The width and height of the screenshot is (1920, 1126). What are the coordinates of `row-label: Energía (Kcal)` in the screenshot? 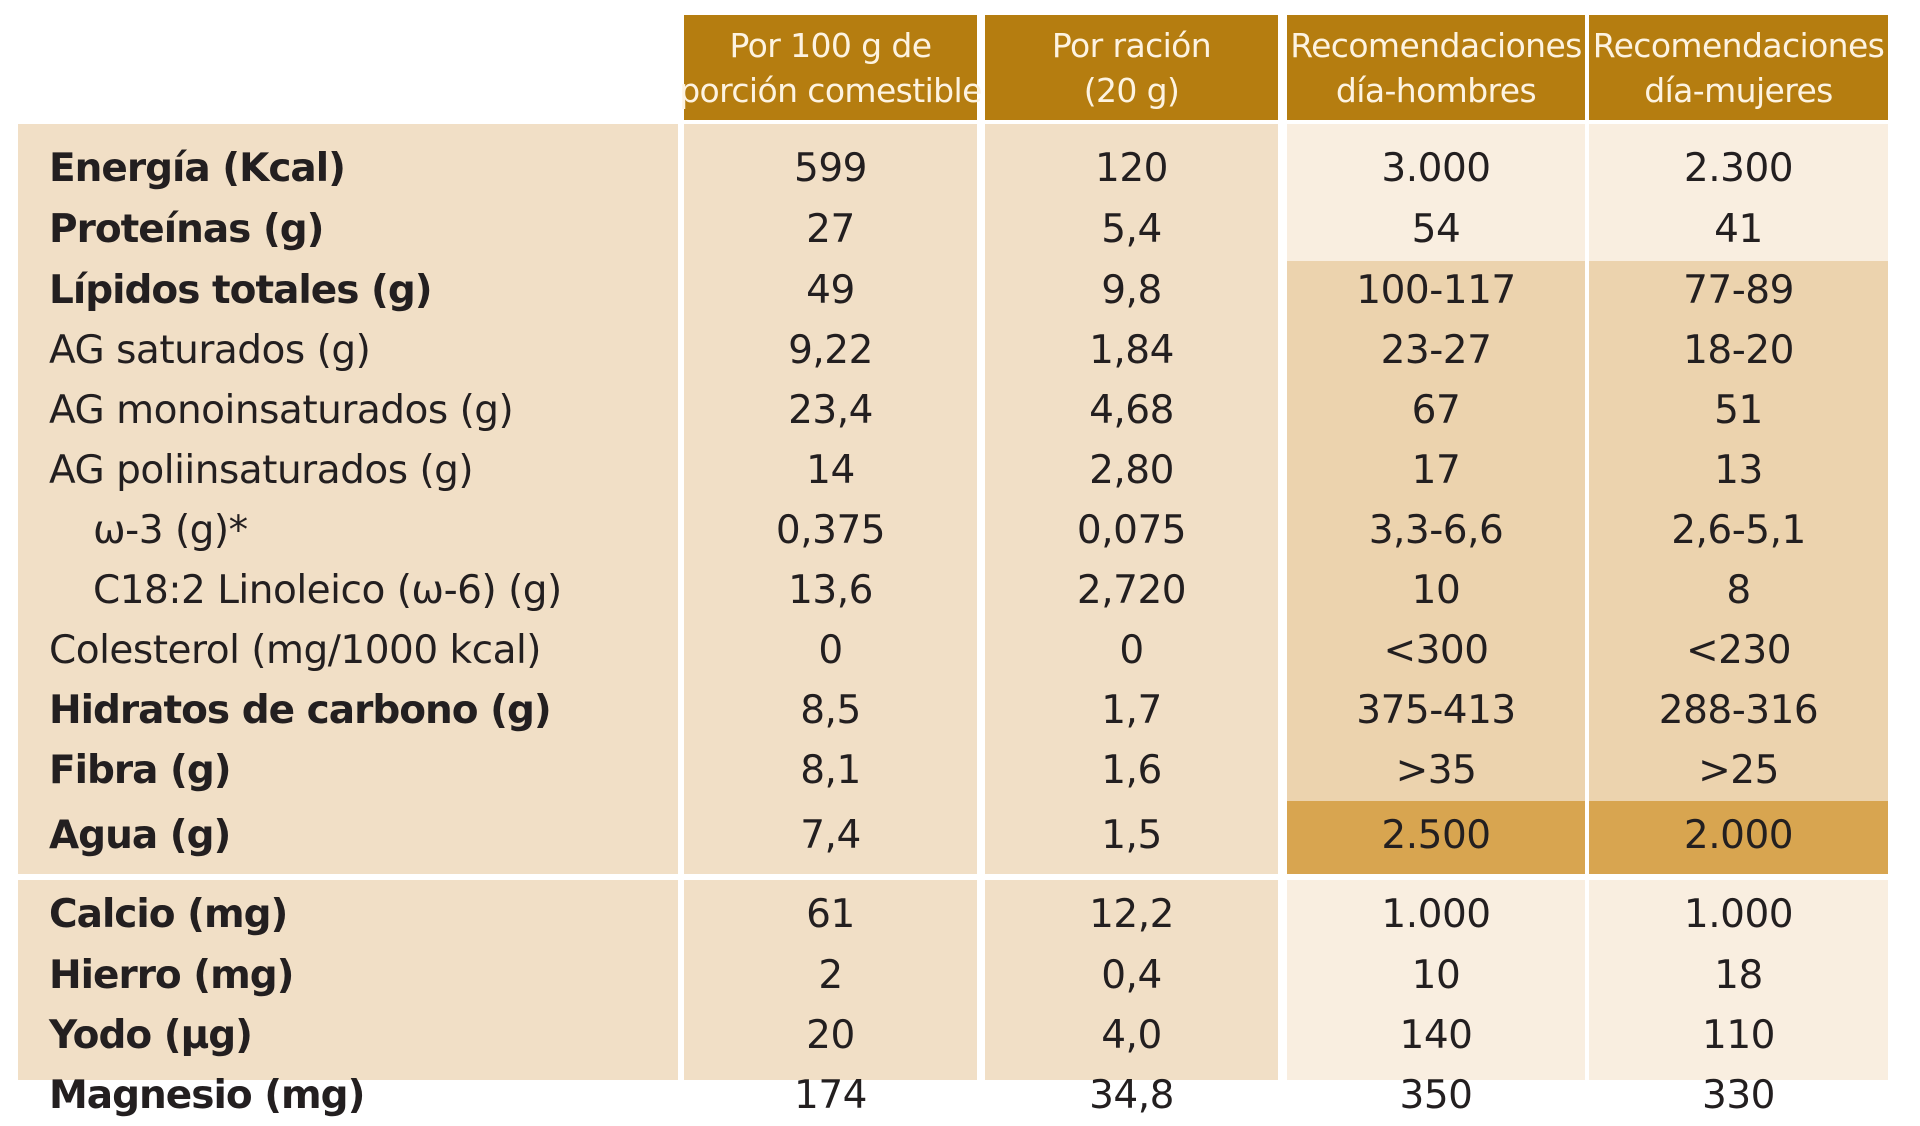 It's located at (197, 168).